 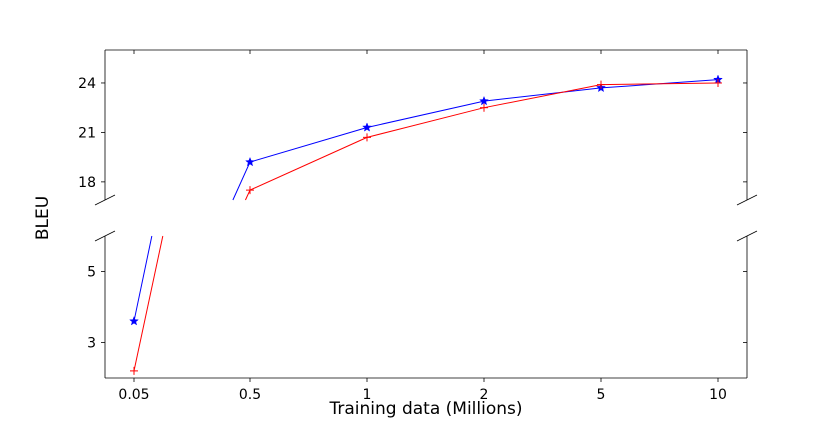 I want to click on x-tick-label: 0.05, so click(x=133, y=395).